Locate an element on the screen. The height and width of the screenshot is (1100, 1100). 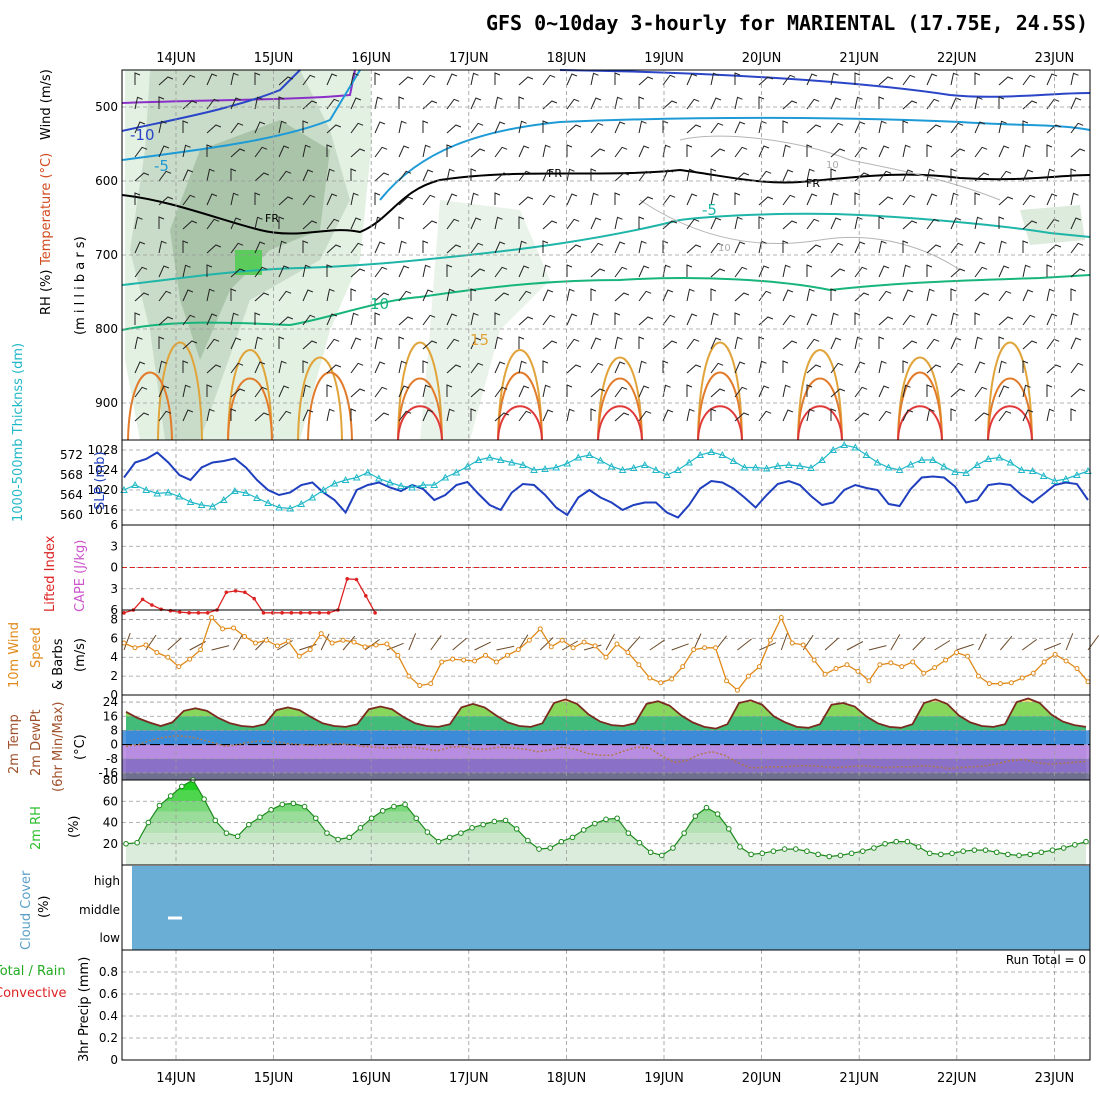
precip-tick: 0 is located at coordinates (114, 1060).